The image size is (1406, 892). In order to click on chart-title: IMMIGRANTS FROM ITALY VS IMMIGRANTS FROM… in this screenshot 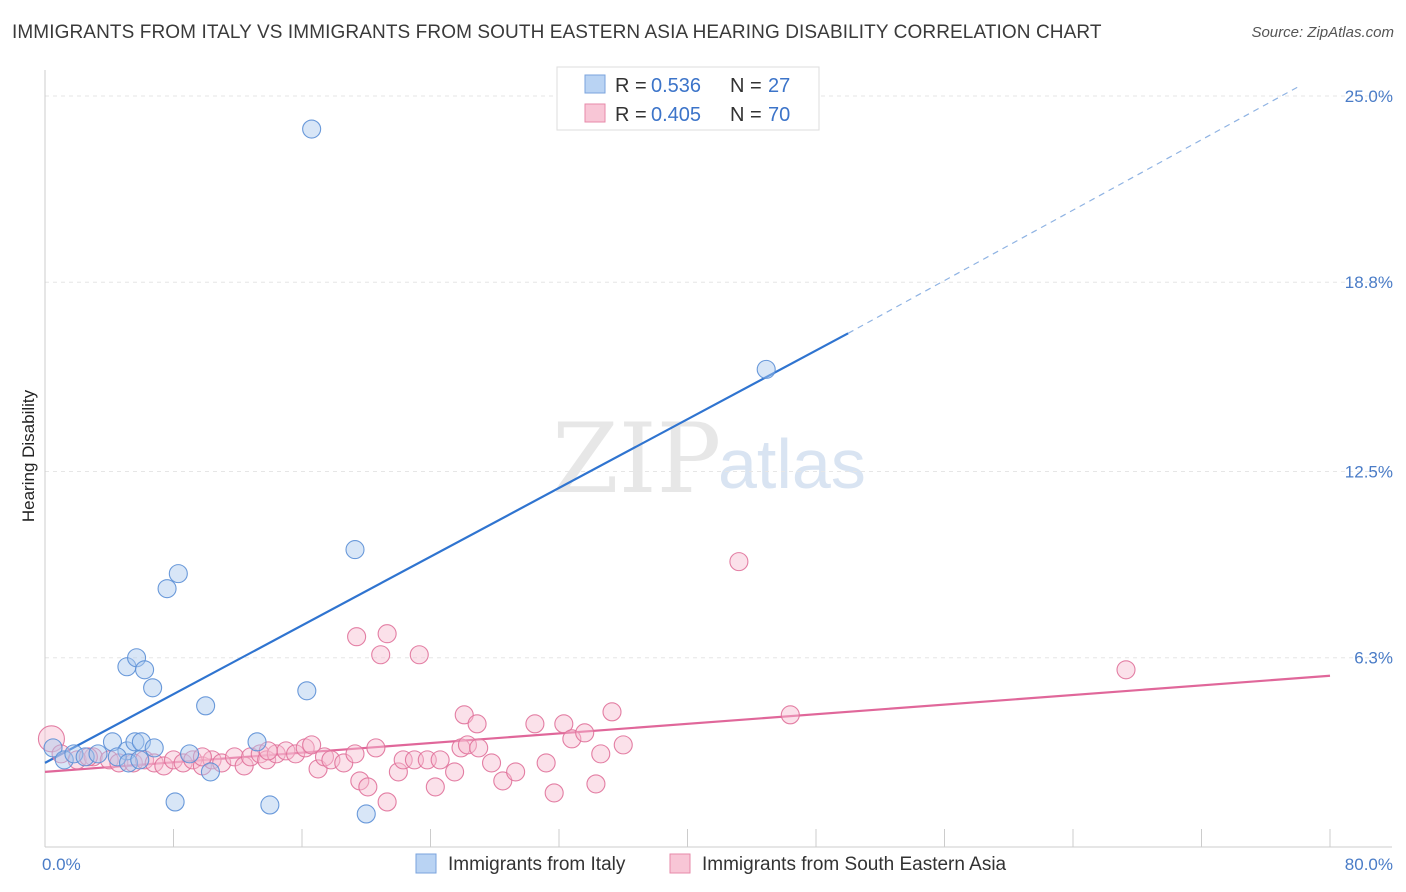, I will do `click(557, 32)`.